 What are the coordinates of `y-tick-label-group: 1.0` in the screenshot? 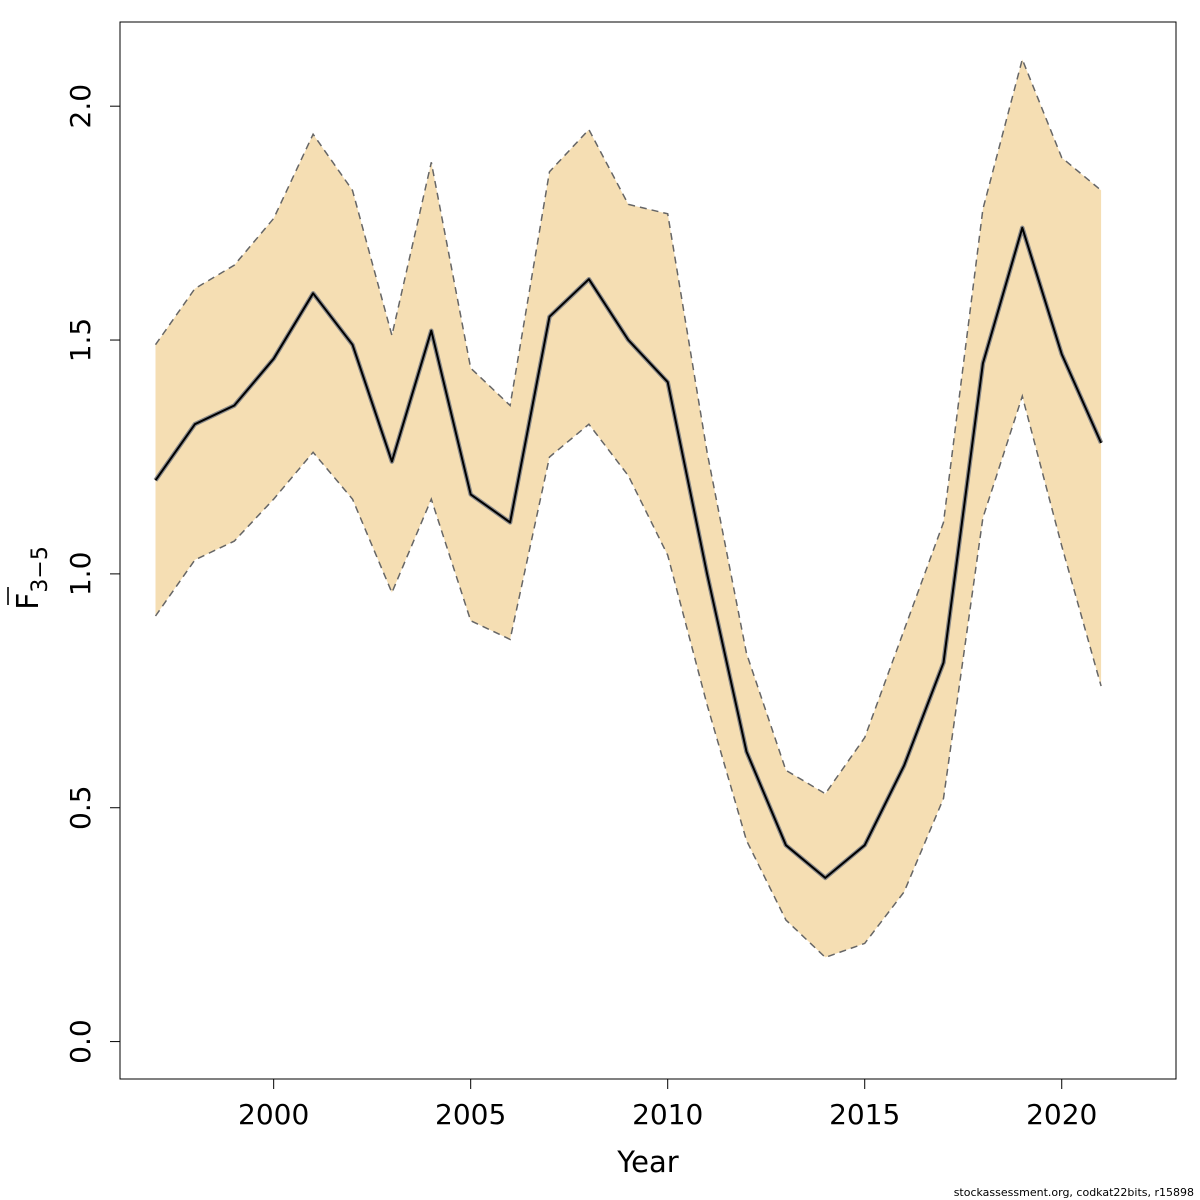 It's located at (80, 574).